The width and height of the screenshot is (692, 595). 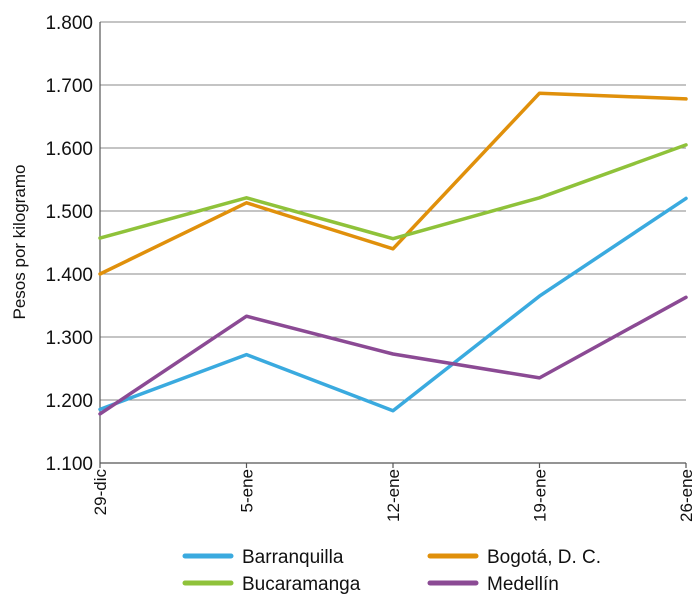 What do you see at coordinates (69, 401) in the screenshot?
I see `y-tick-label: 1.200` at bounding box center [69, 401].